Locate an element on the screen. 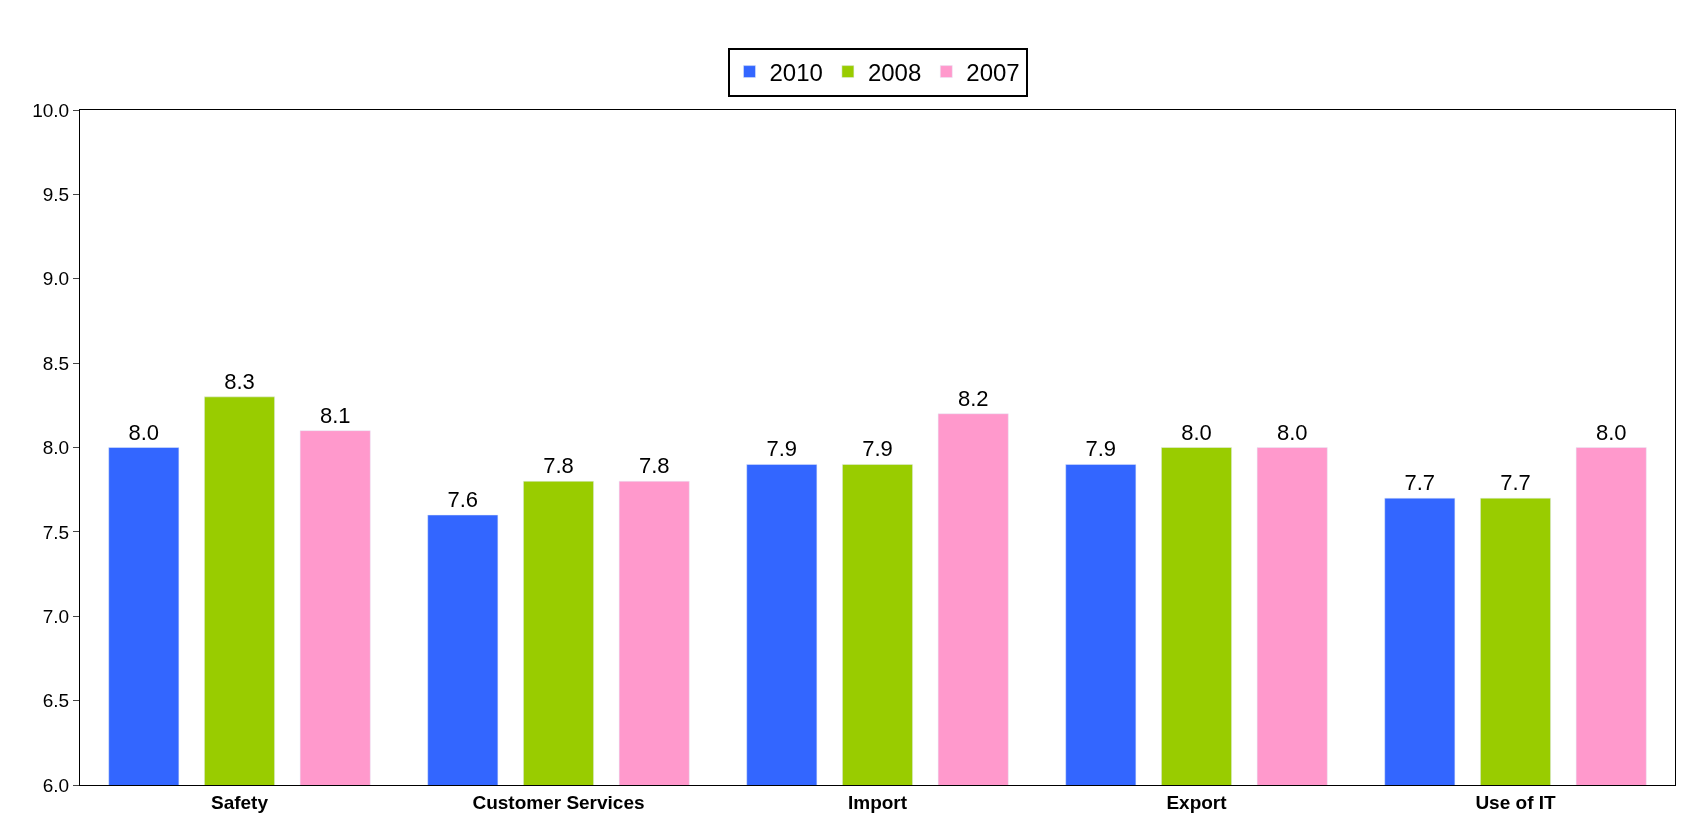  data-label: 8.1 is located at coordinates (335, 415).